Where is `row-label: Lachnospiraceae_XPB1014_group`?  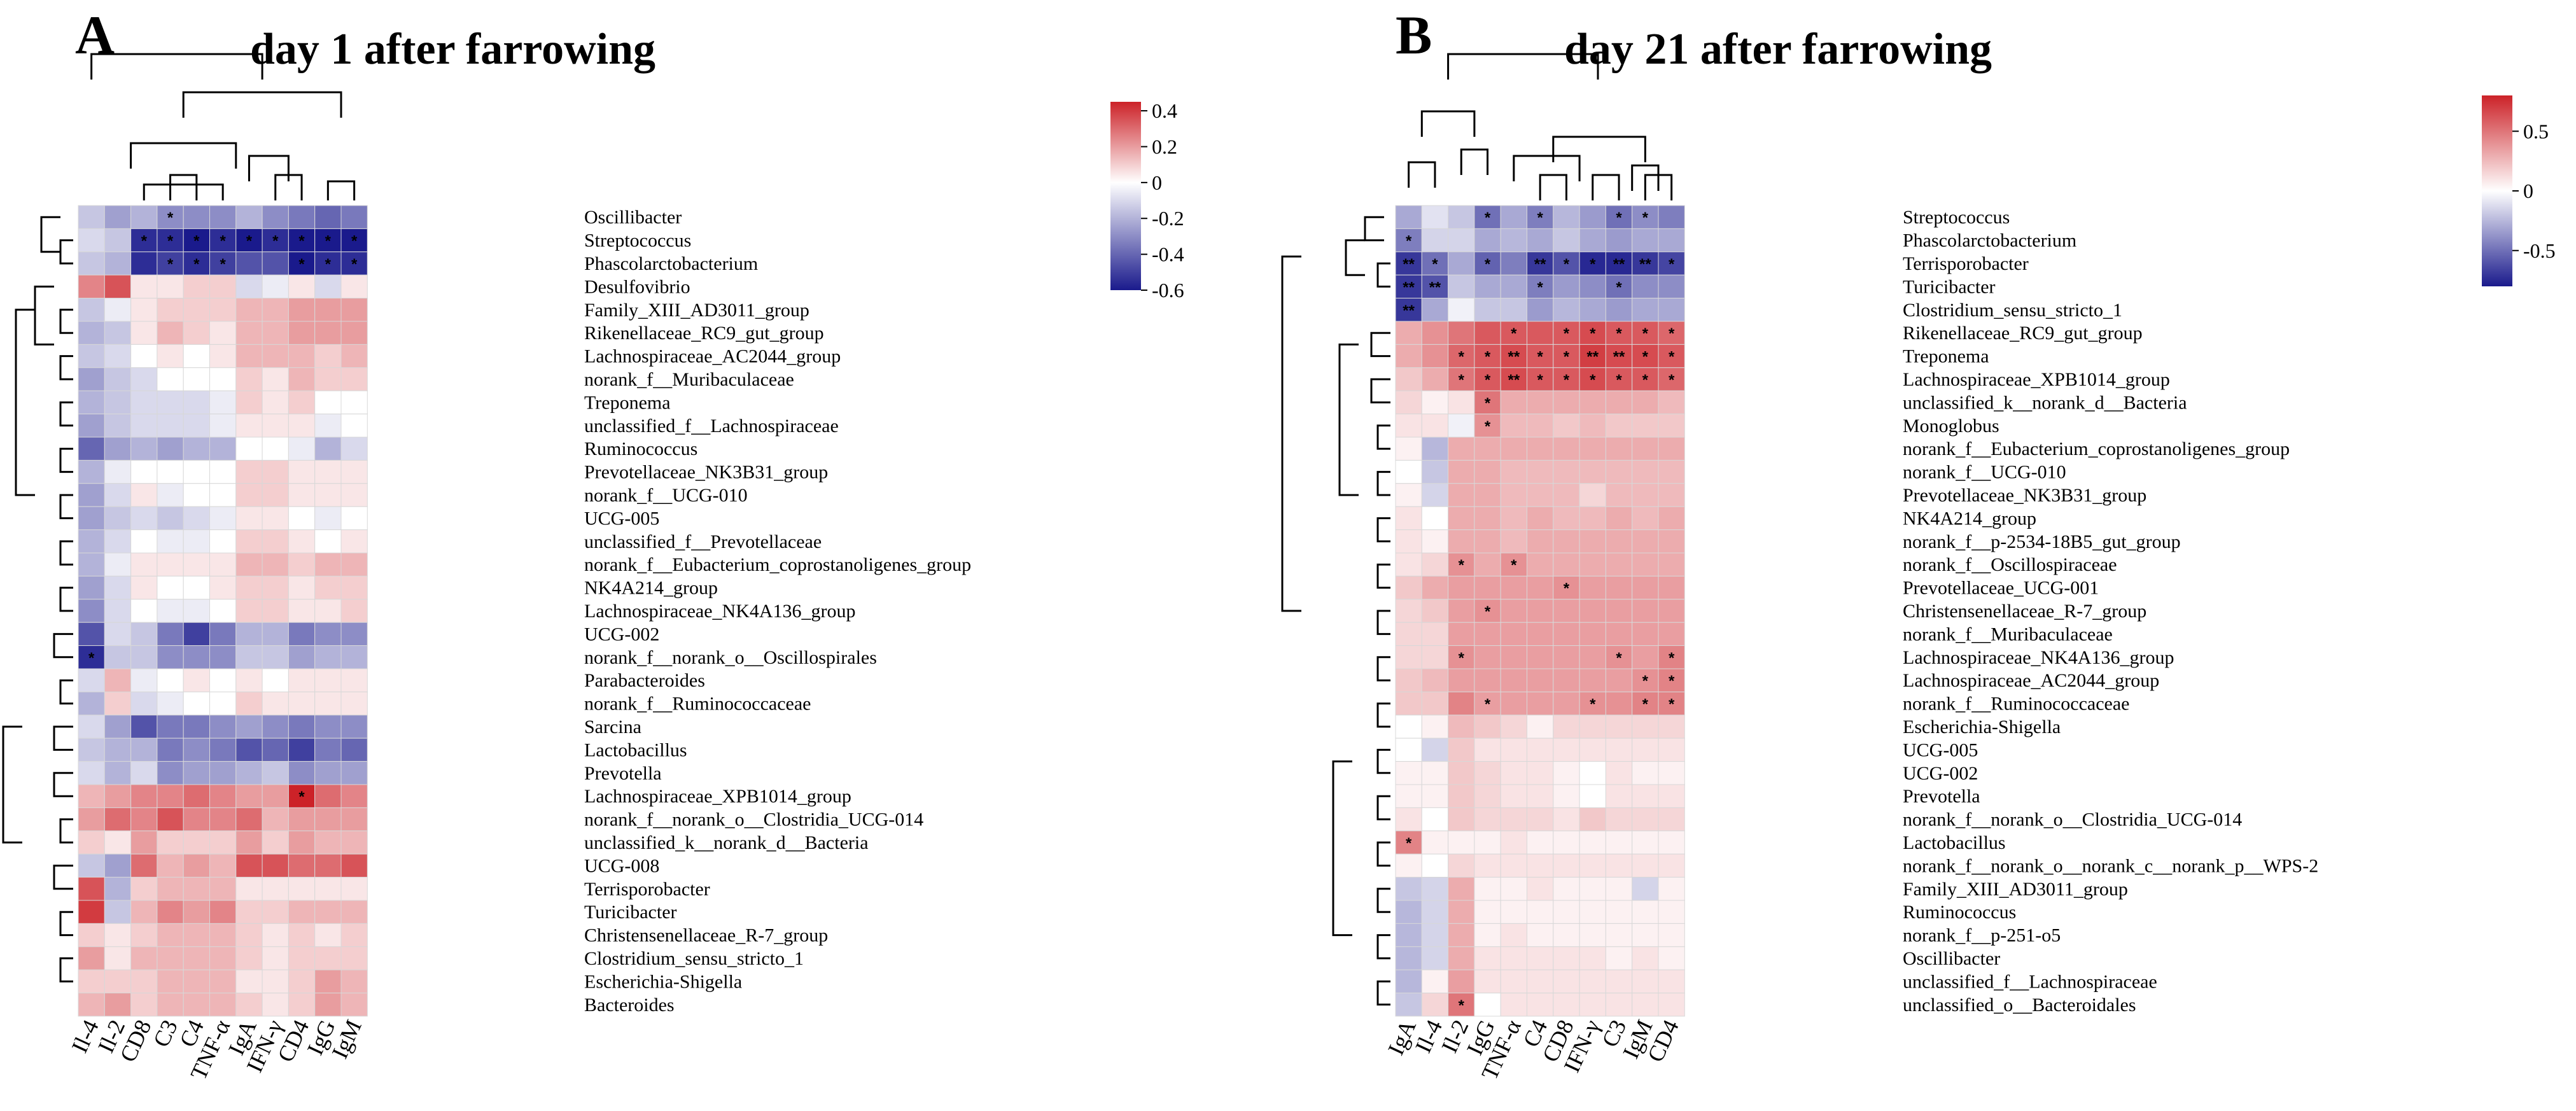
row-label: Lachnospiraceae_XPB1014_group is located at coordinates (717, 797).